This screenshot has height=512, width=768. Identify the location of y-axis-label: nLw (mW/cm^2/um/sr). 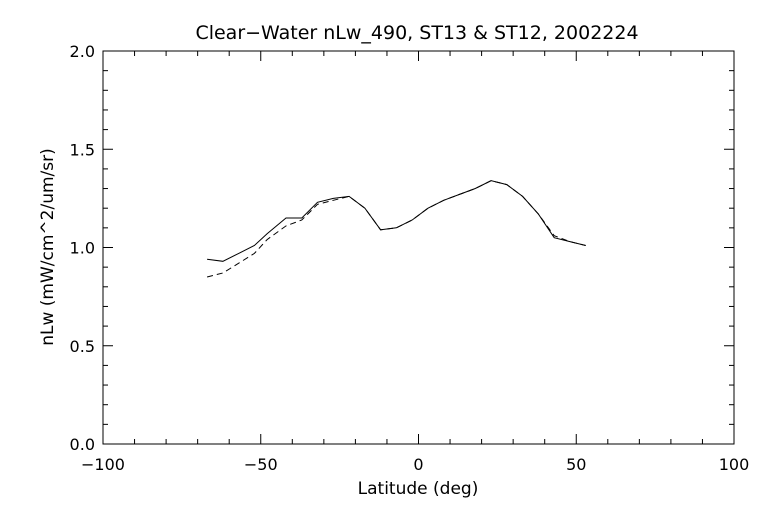
(48, 247).